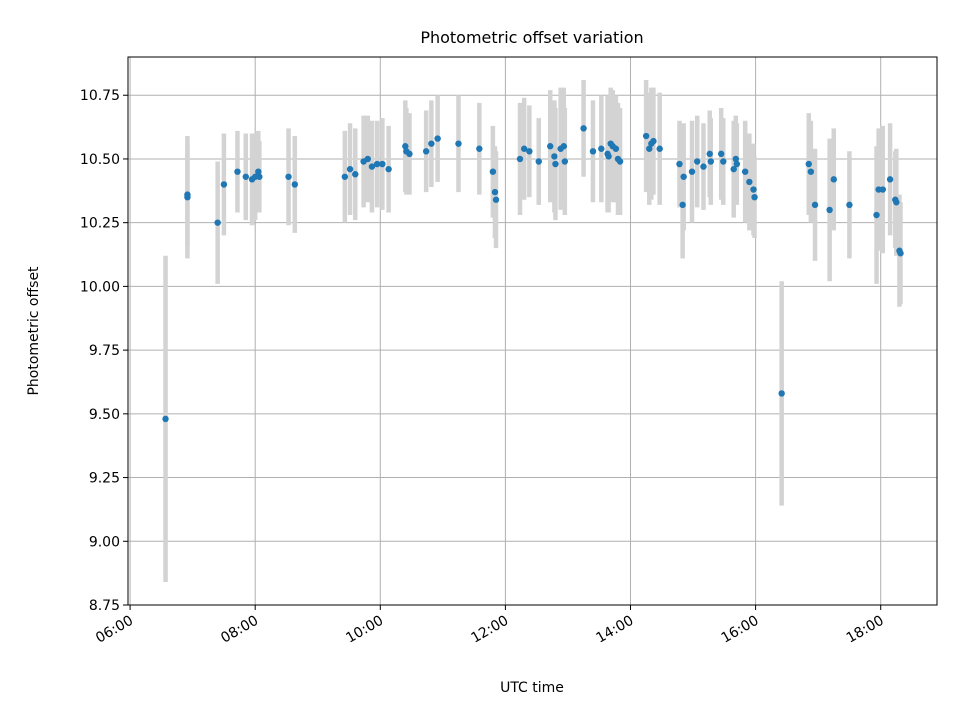 The height and width of the screenshot is (720, 960). I want to click on y-axis-ticks: 8.75 9.00 9.25 9.50 9.75 10.00 10.25 10.50 10.75, so click(104, 351).